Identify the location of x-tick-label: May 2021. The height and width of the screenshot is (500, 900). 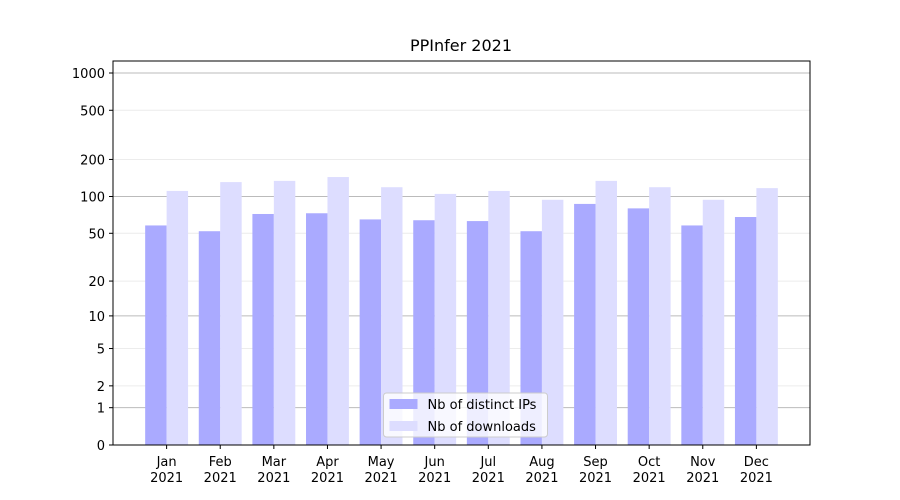
(381, 470).